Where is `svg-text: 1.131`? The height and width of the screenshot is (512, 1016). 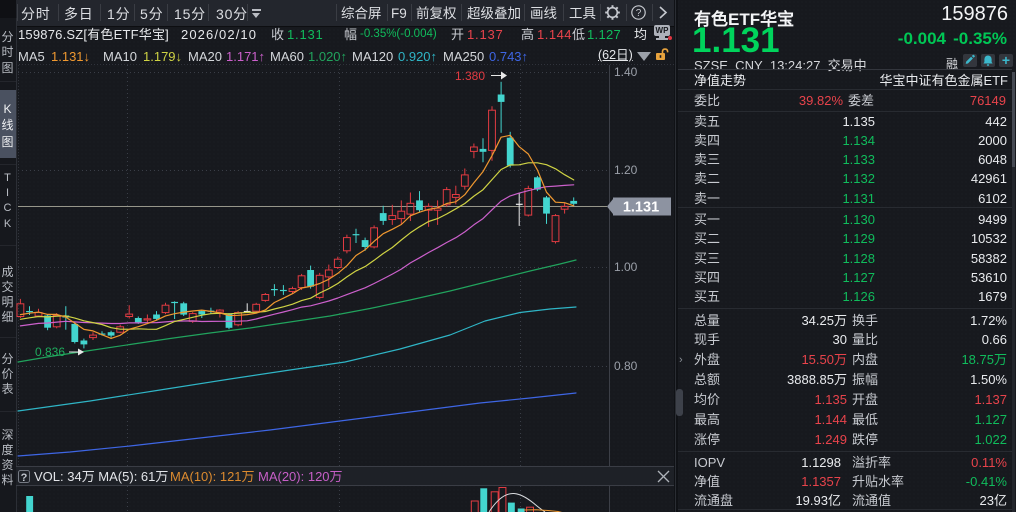 svg-text: 1.131 is located at coordinates (641, 208).